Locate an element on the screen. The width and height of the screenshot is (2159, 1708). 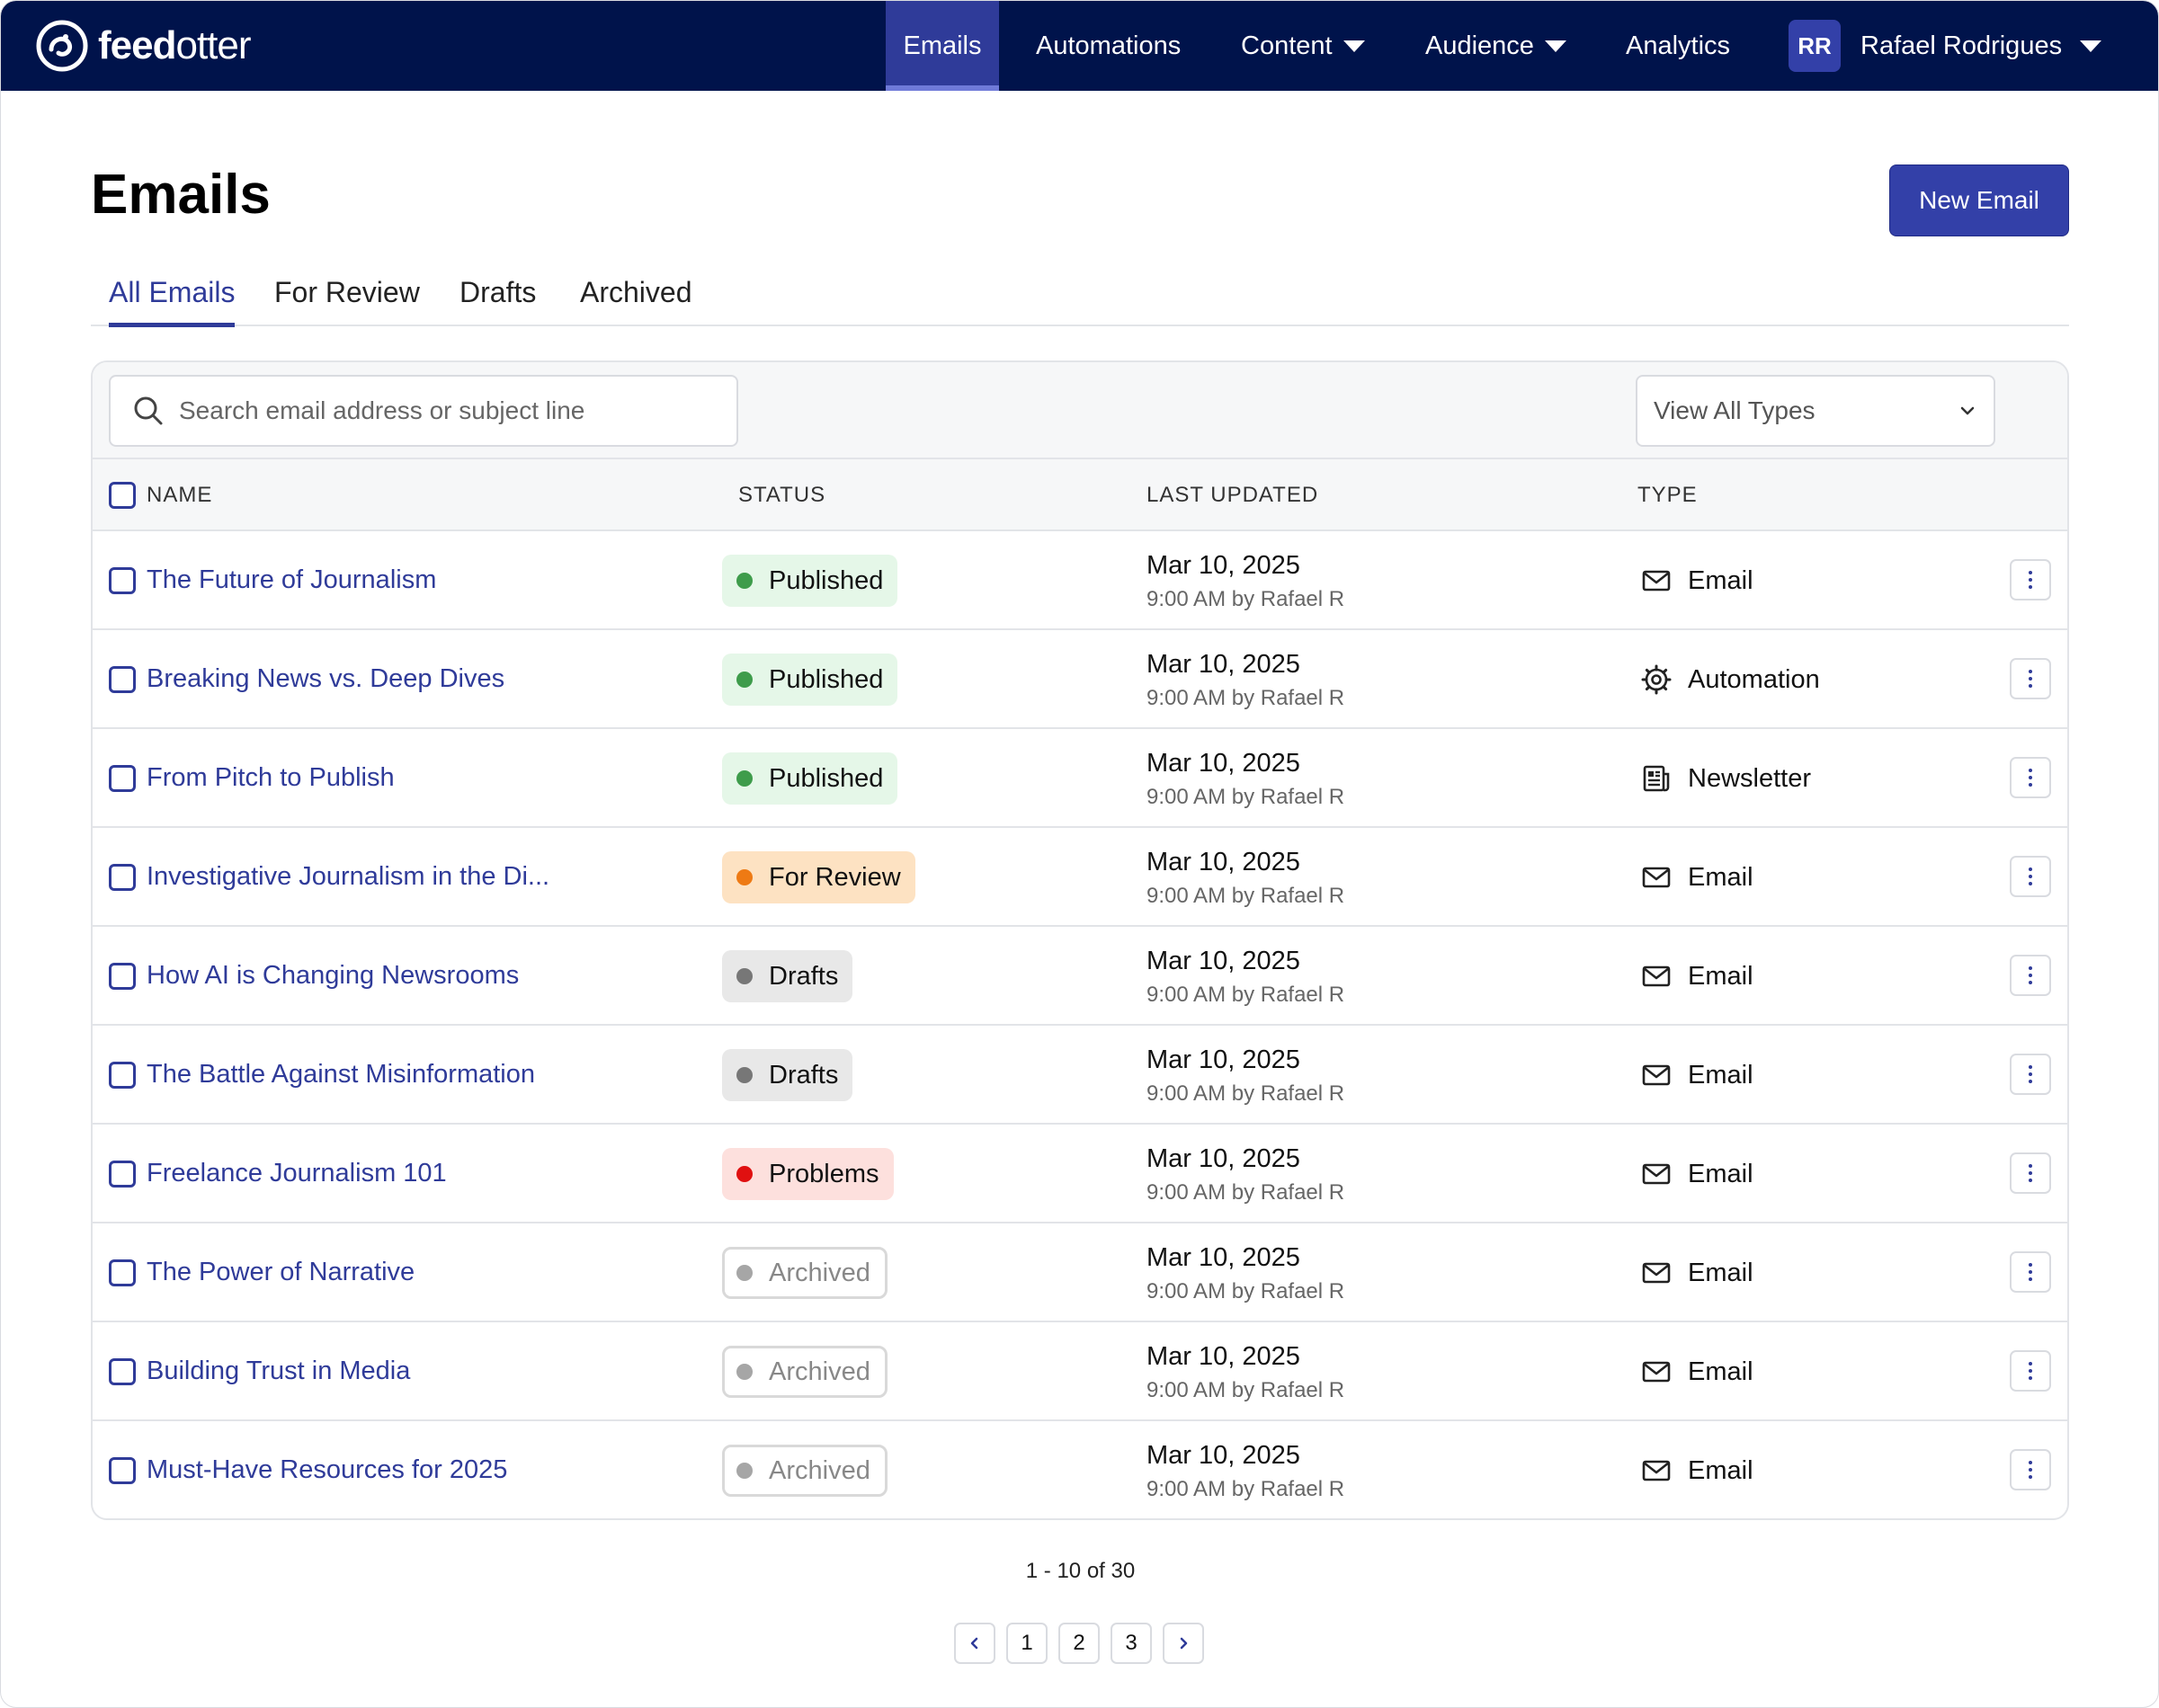
column-name: NAME is located at coordinates (180, 495).